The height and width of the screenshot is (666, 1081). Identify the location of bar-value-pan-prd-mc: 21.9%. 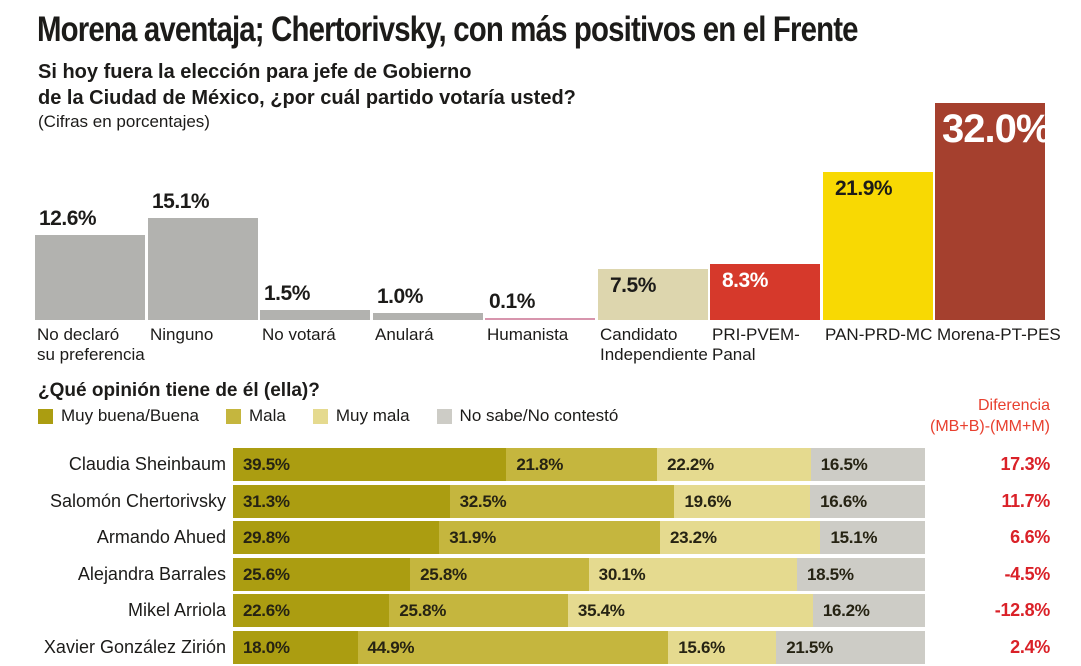
(864, 188).